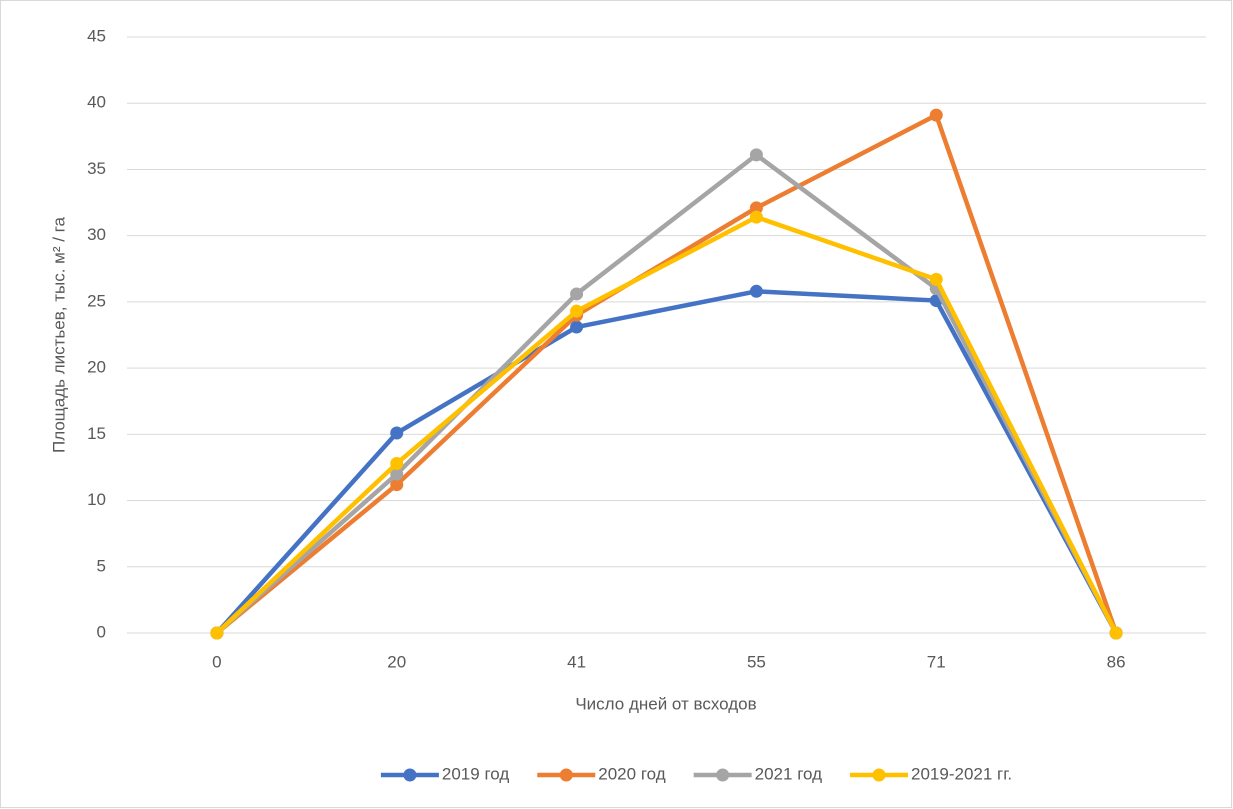  I want to click on y-tick-label: 25, so click(96, 300).